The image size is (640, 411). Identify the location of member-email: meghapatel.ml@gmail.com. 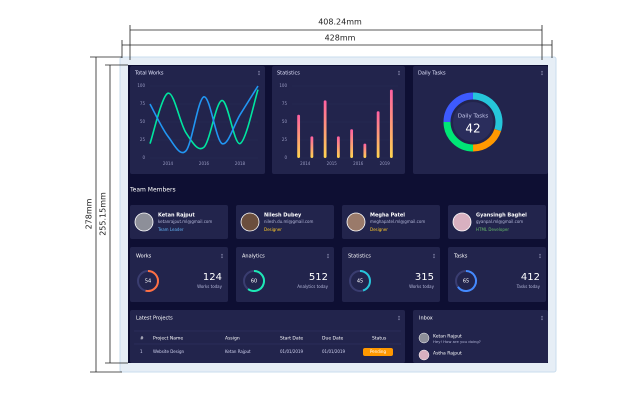
(397, 221).